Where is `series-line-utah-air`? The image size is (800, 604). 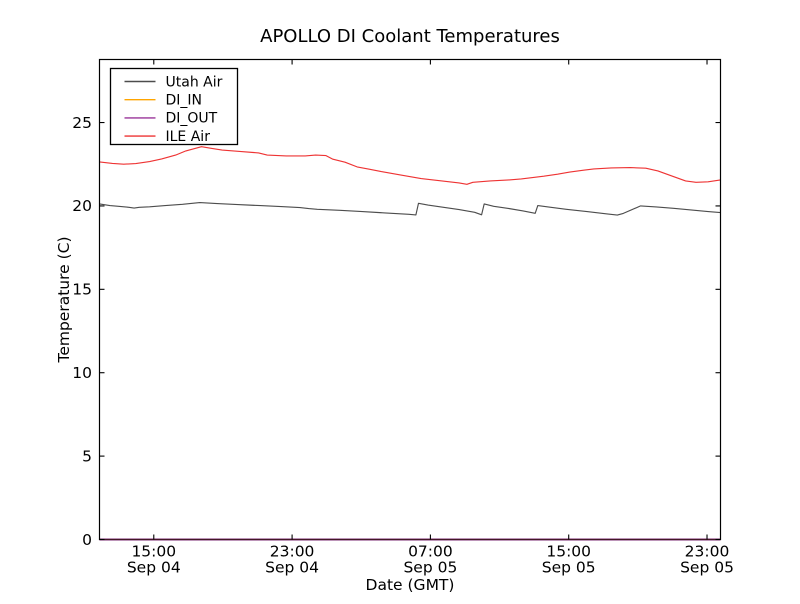 series-line-utah-air is located at coordinates (410, 209).